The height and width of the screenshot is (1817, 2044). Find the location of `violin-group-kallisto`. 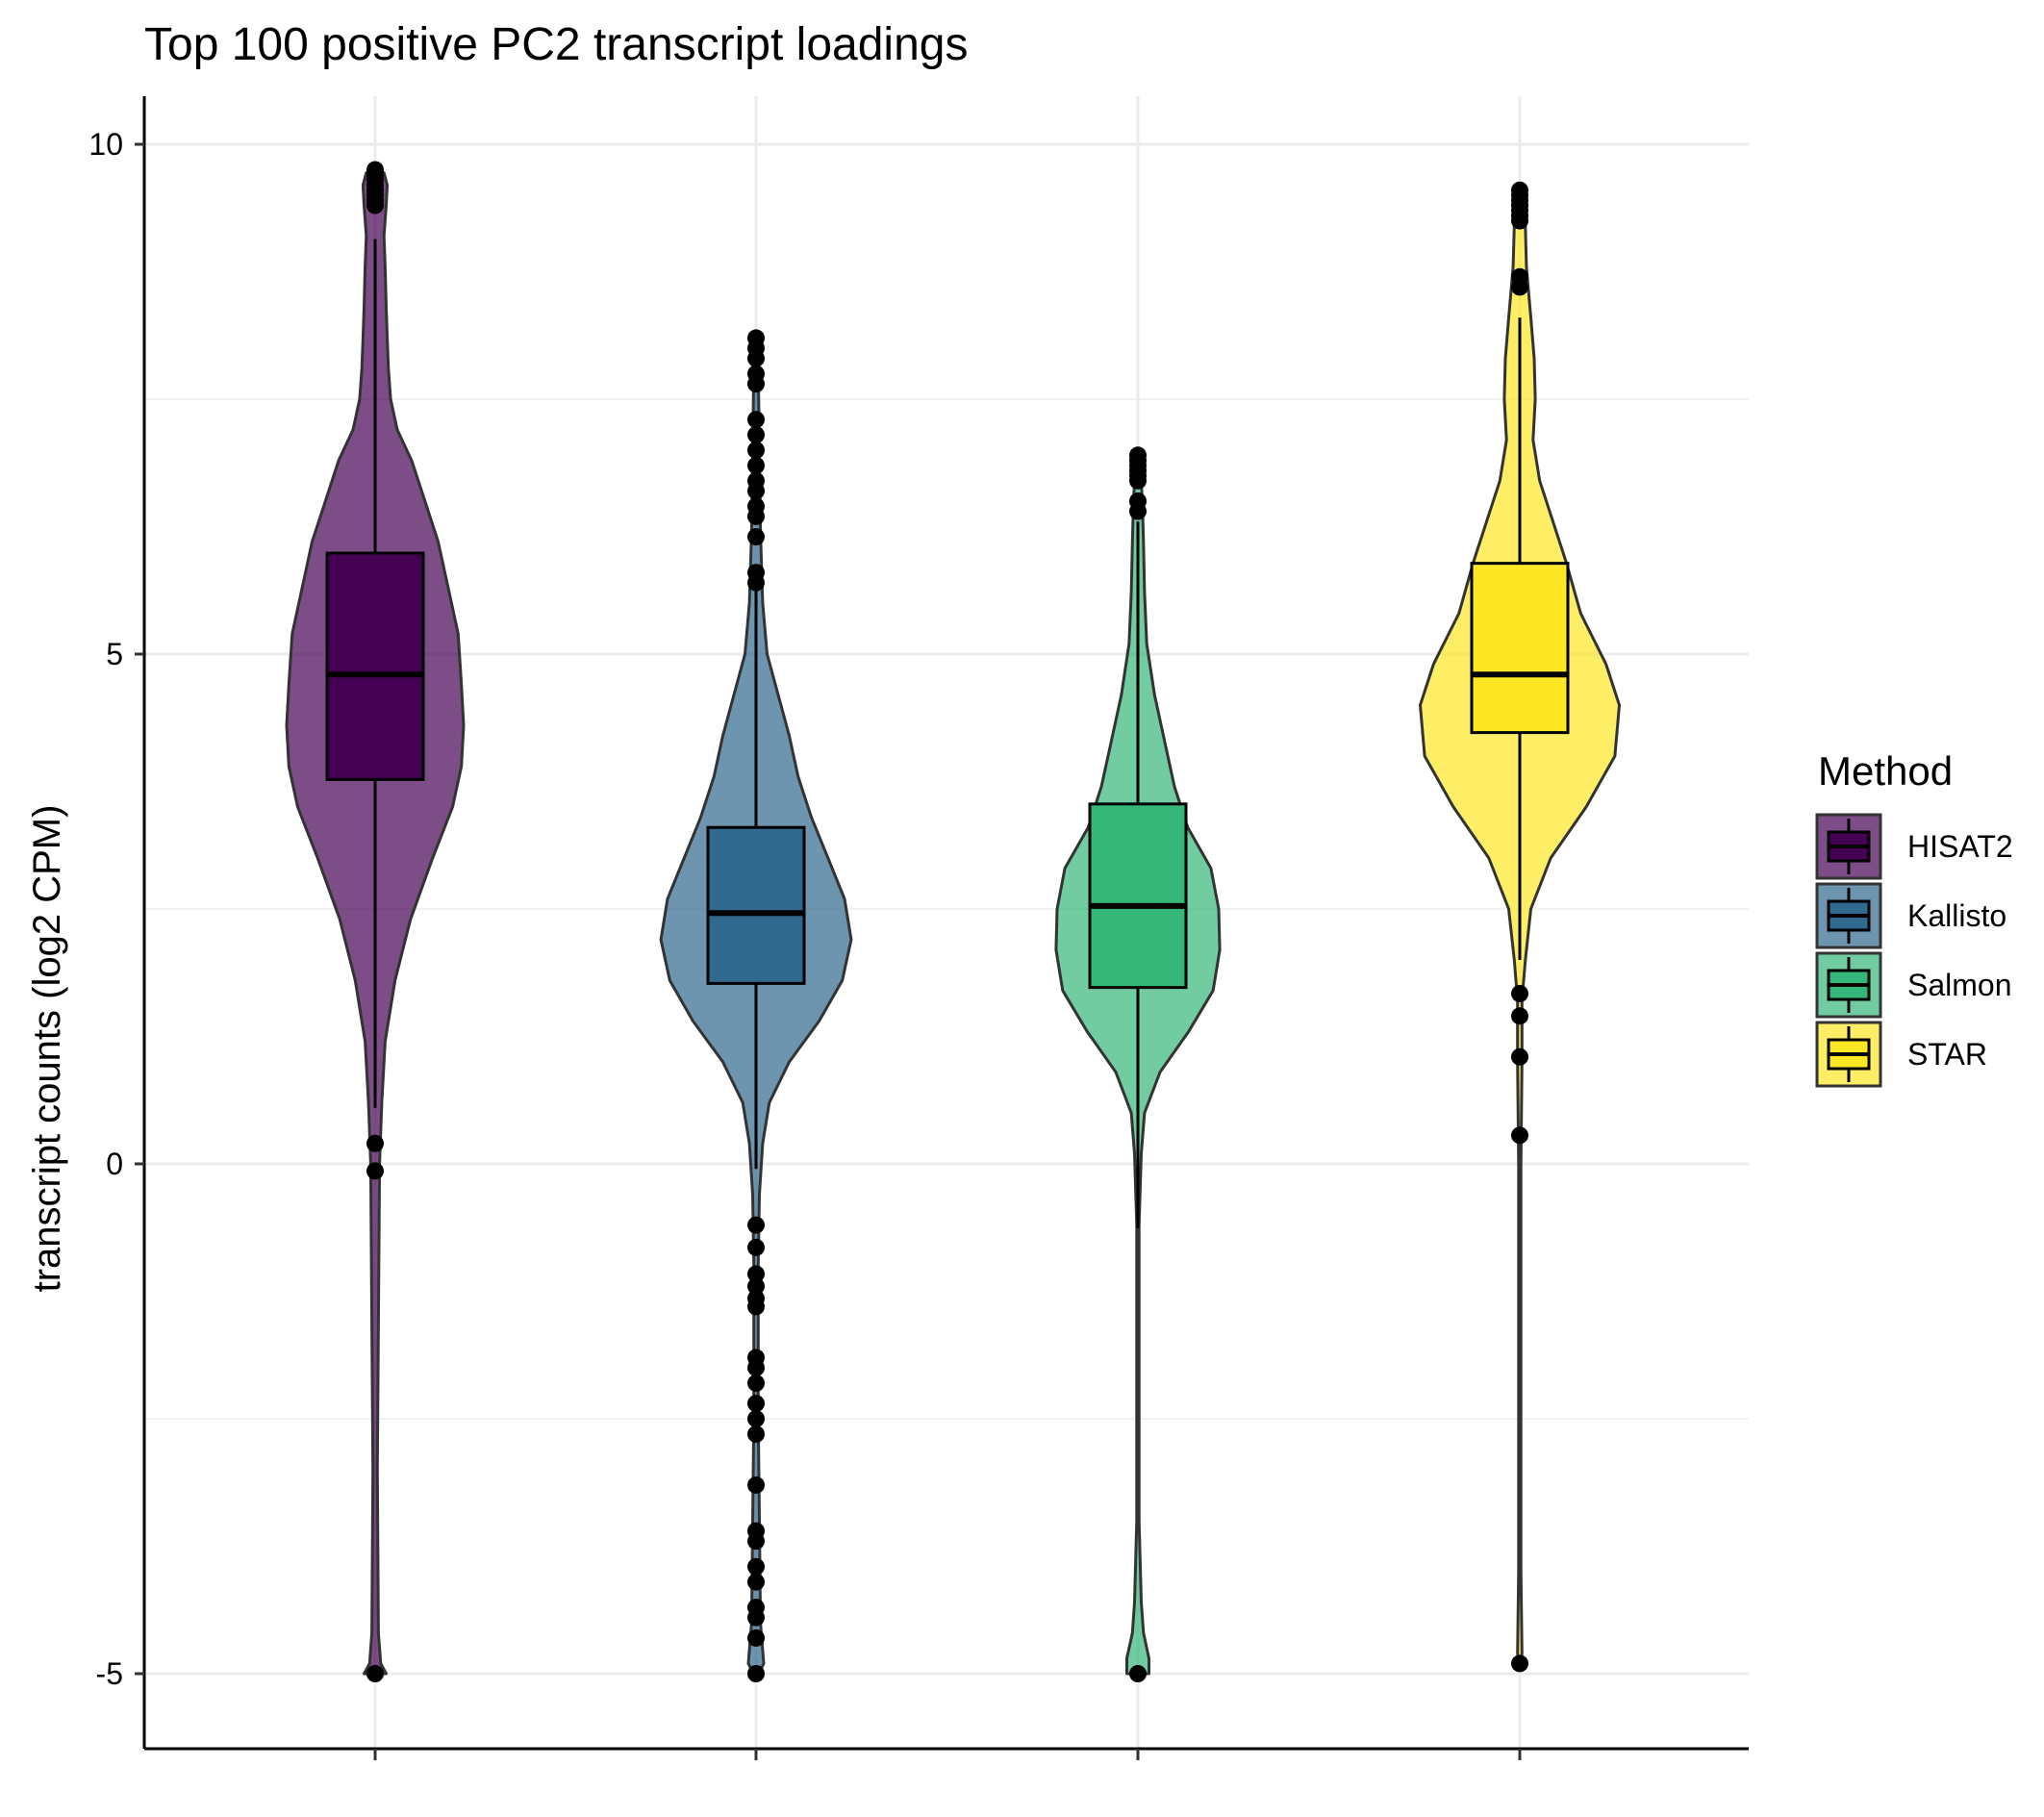

violin-group-kallisto is located at coordinates (756, 1006).